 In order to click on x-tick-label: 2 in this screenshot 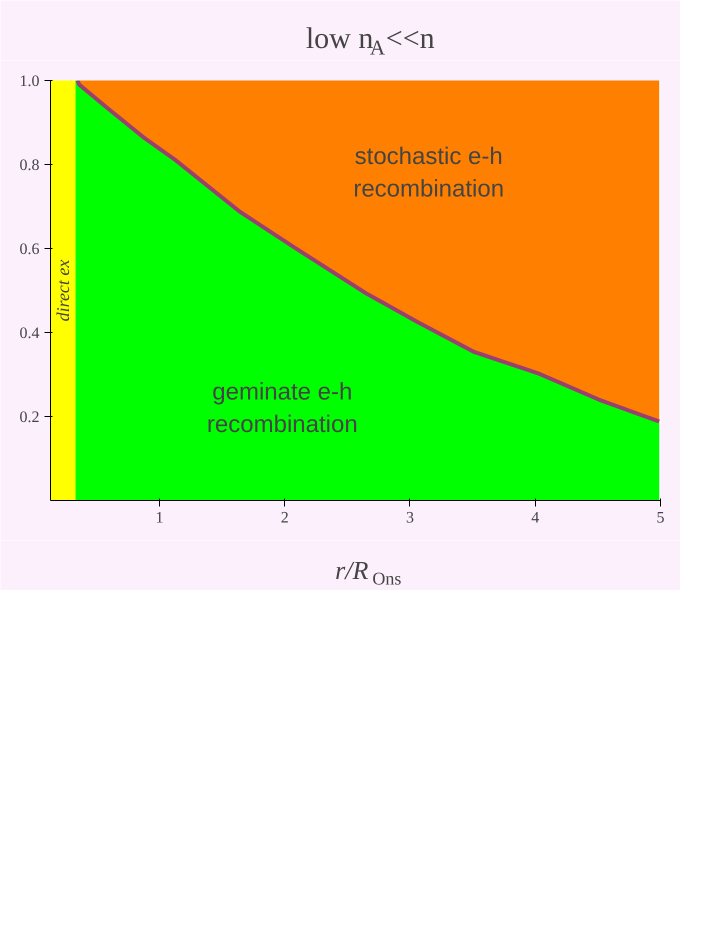, I will do `click(284, 518)`.